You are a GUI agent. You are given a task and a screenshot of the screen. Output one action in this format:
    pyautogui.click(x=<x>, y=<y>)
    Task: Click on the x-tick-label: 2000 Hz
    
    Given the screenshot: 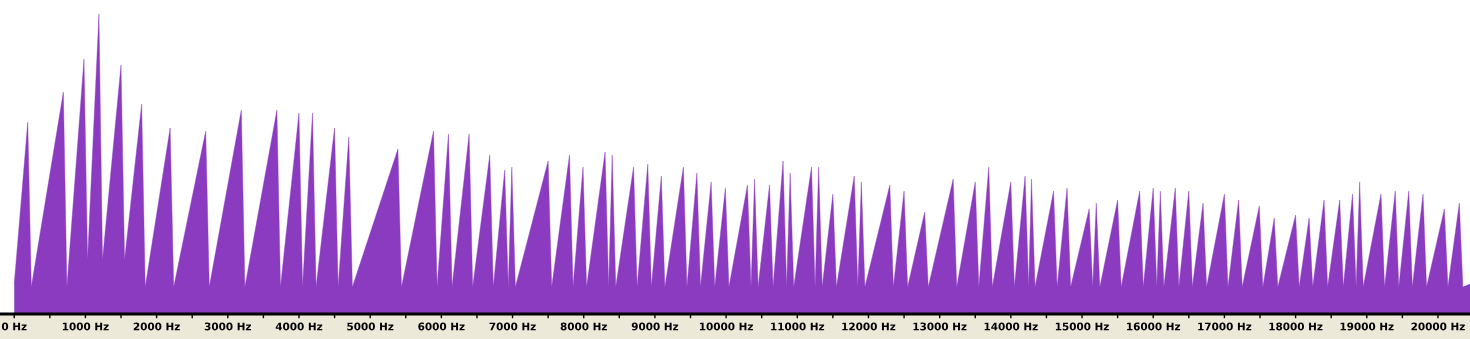 What is the action you would take?
    pyautogui.click(x=156, y=326)
    